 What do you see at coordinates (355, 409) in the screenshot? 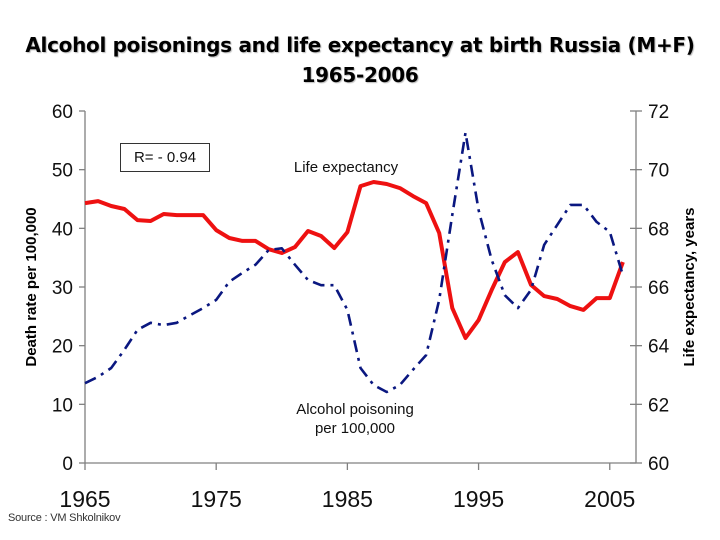
I see `alcohol-label-line1: Alcohol poisoning` at bounding box center [355, 409].